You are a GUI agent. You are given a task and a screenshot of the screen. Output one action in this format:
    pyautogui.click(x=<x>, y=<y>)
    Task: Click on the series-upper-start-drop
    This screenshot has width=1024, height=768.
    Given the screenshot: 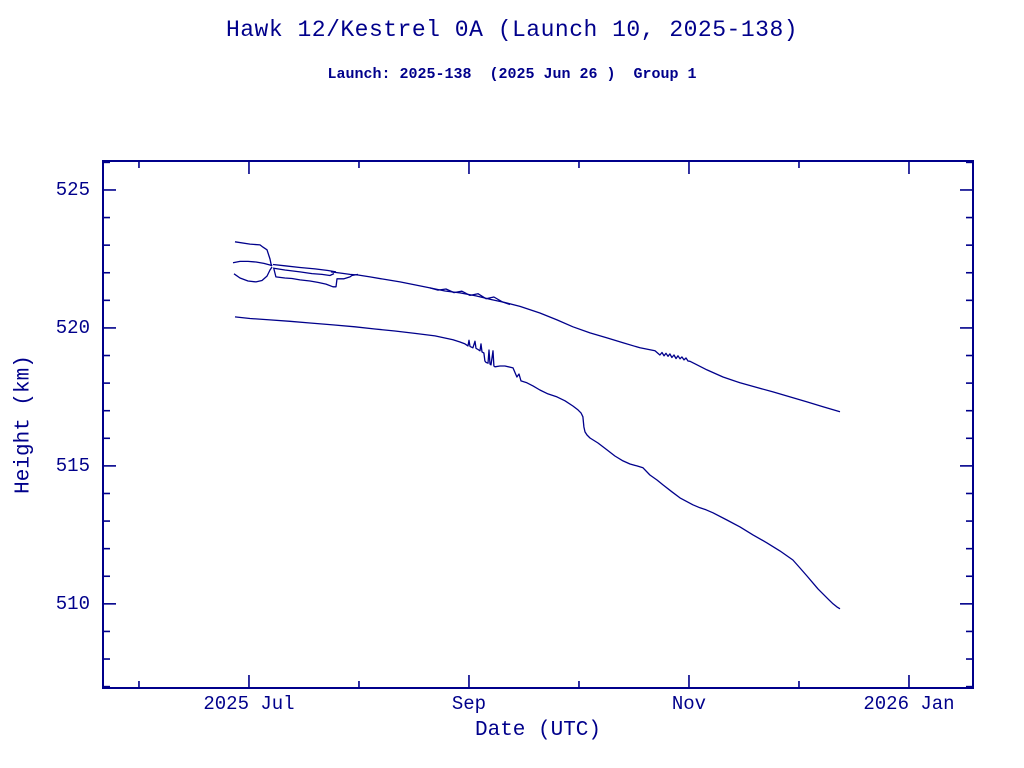 What is the action you would take?
    pyautogui.click(x=253, y=254)
    